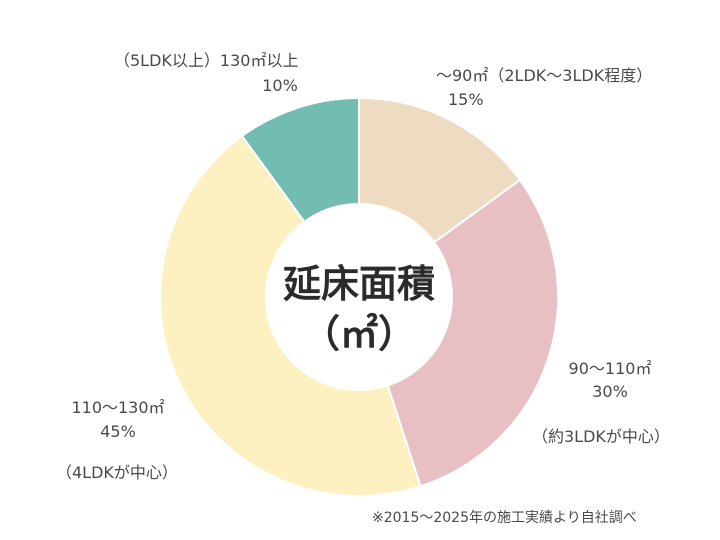 This screenshot has width=720, height=540. What do you see at coordinates (280, 85) in the screenshot?
I see `slice-3-percent: 10%` at bounding box center [280, 85].